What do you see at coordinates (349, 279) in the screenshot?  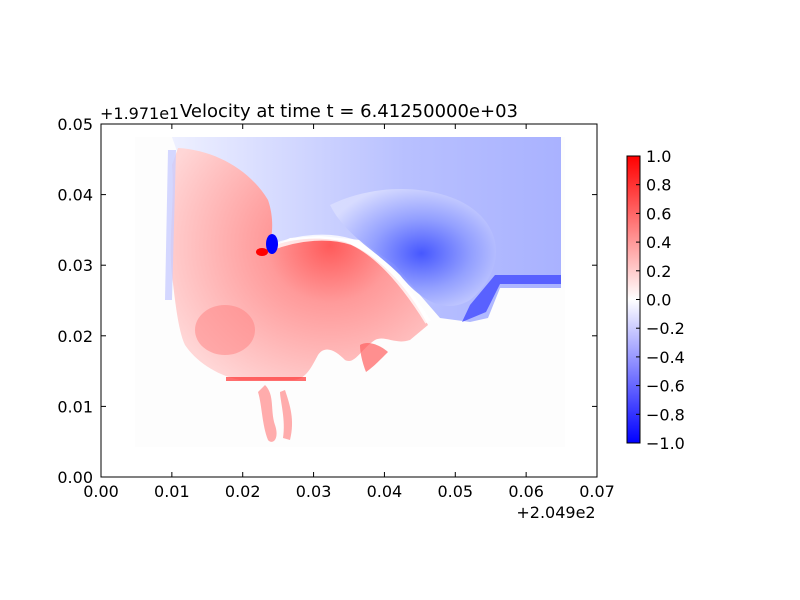 I see `coastline-band` at bounding box center [349, 279].